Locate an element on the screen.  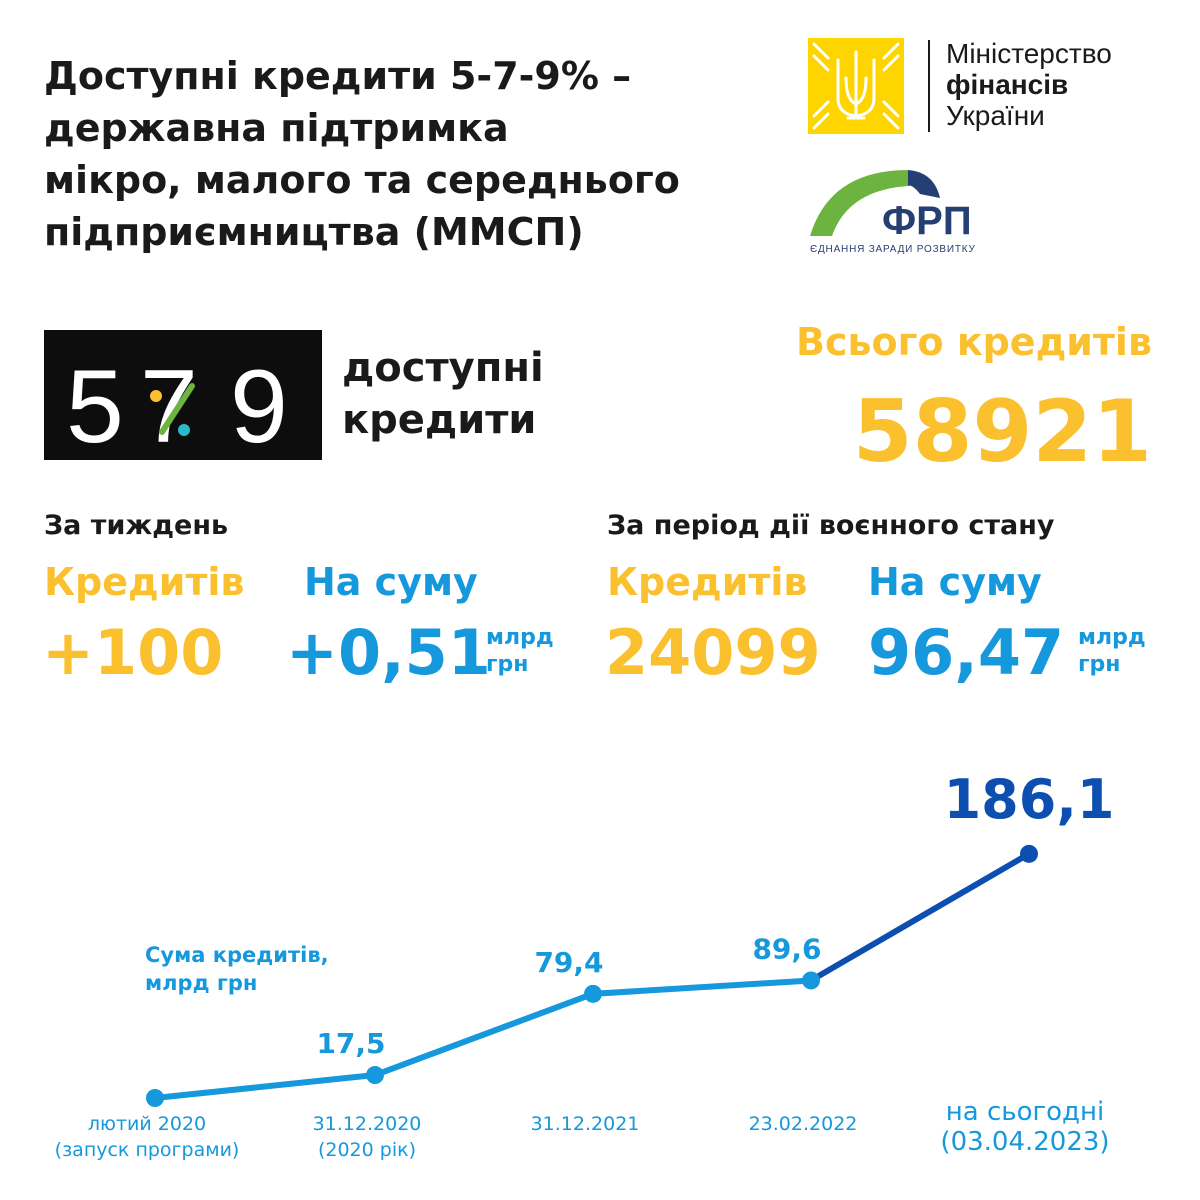
badge-digit-5: 5 is located at coordinates (95, 404).